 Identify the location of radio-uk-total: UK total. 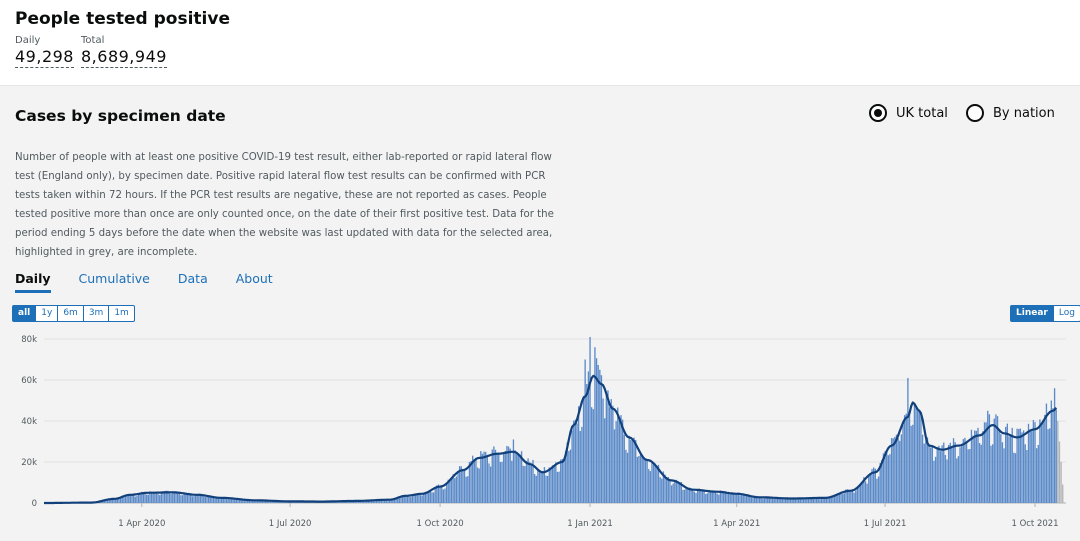
(908, 113).